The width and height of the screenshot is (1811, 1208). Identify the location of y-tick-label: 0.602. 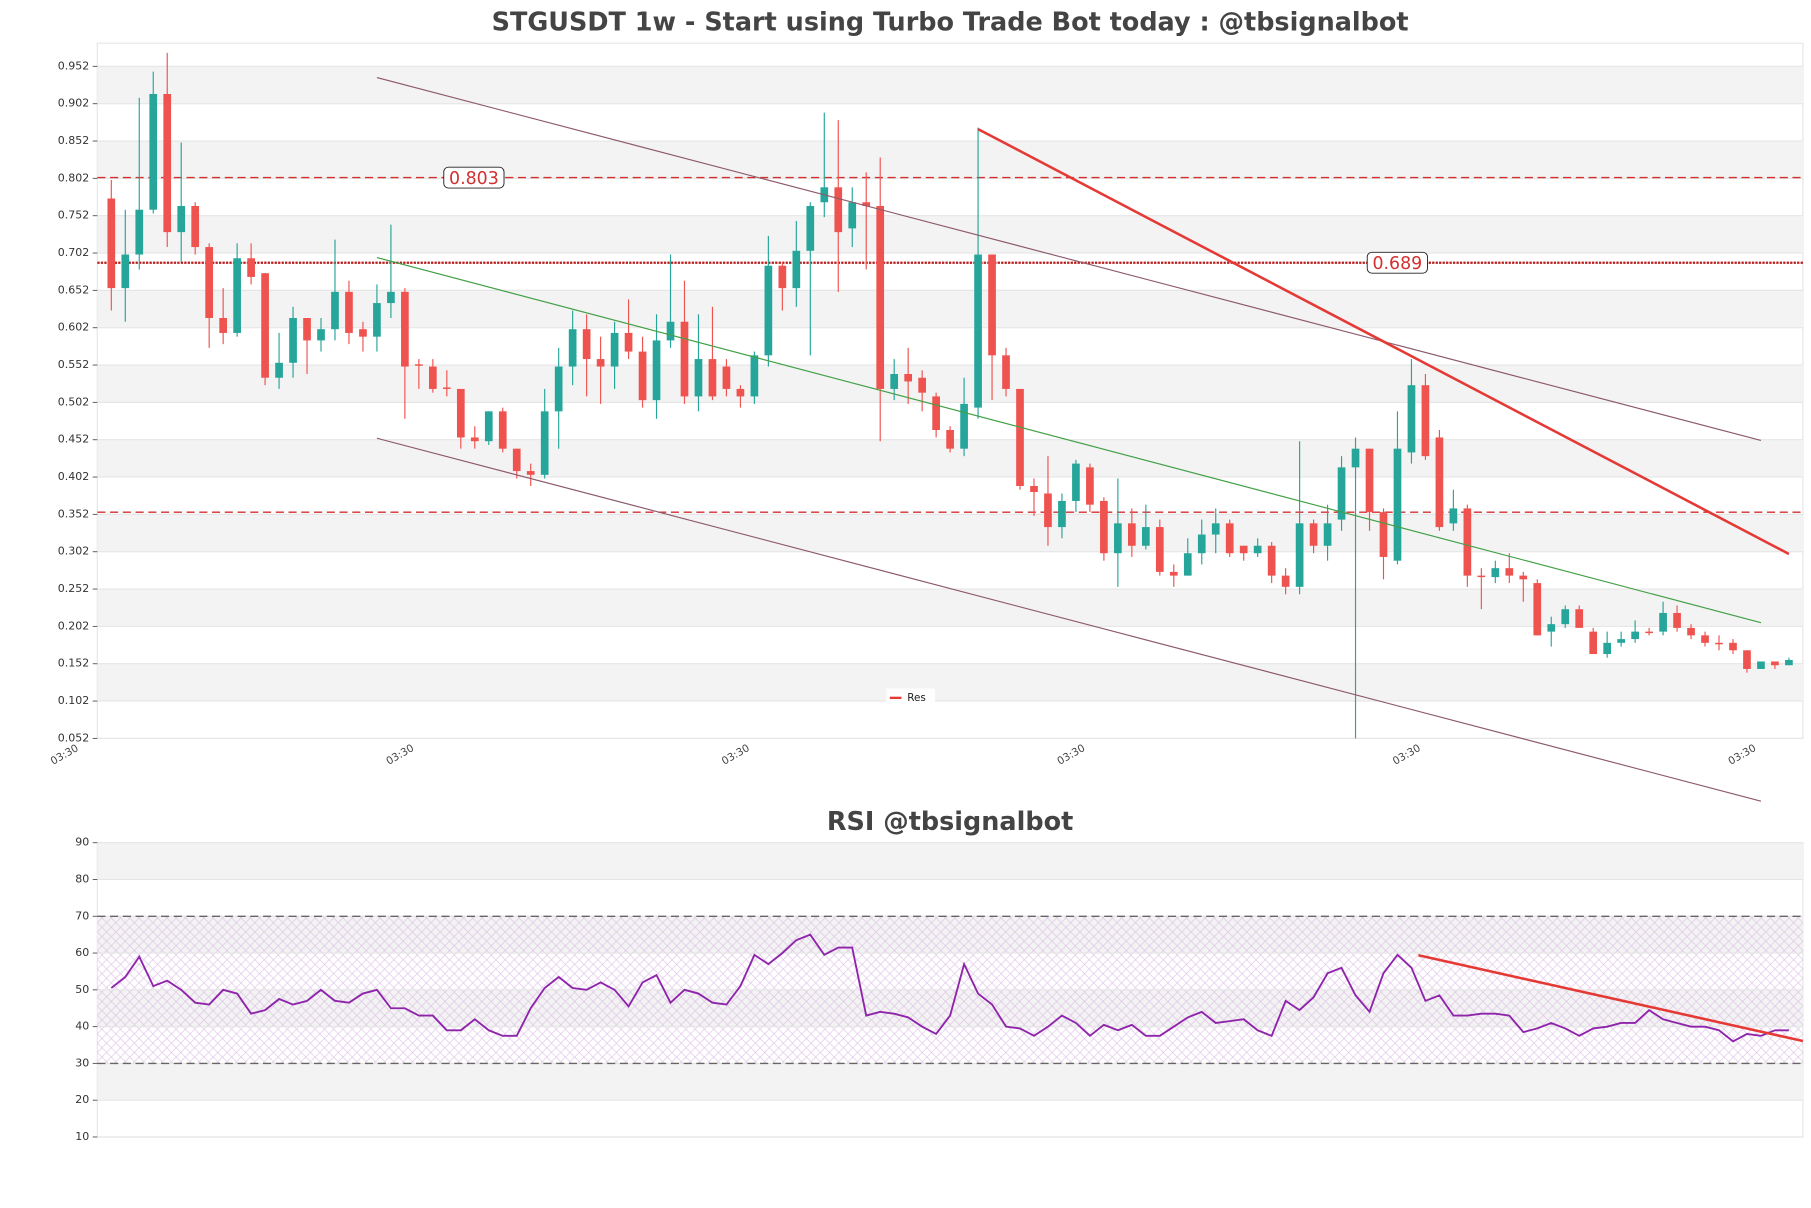
(73, 327).